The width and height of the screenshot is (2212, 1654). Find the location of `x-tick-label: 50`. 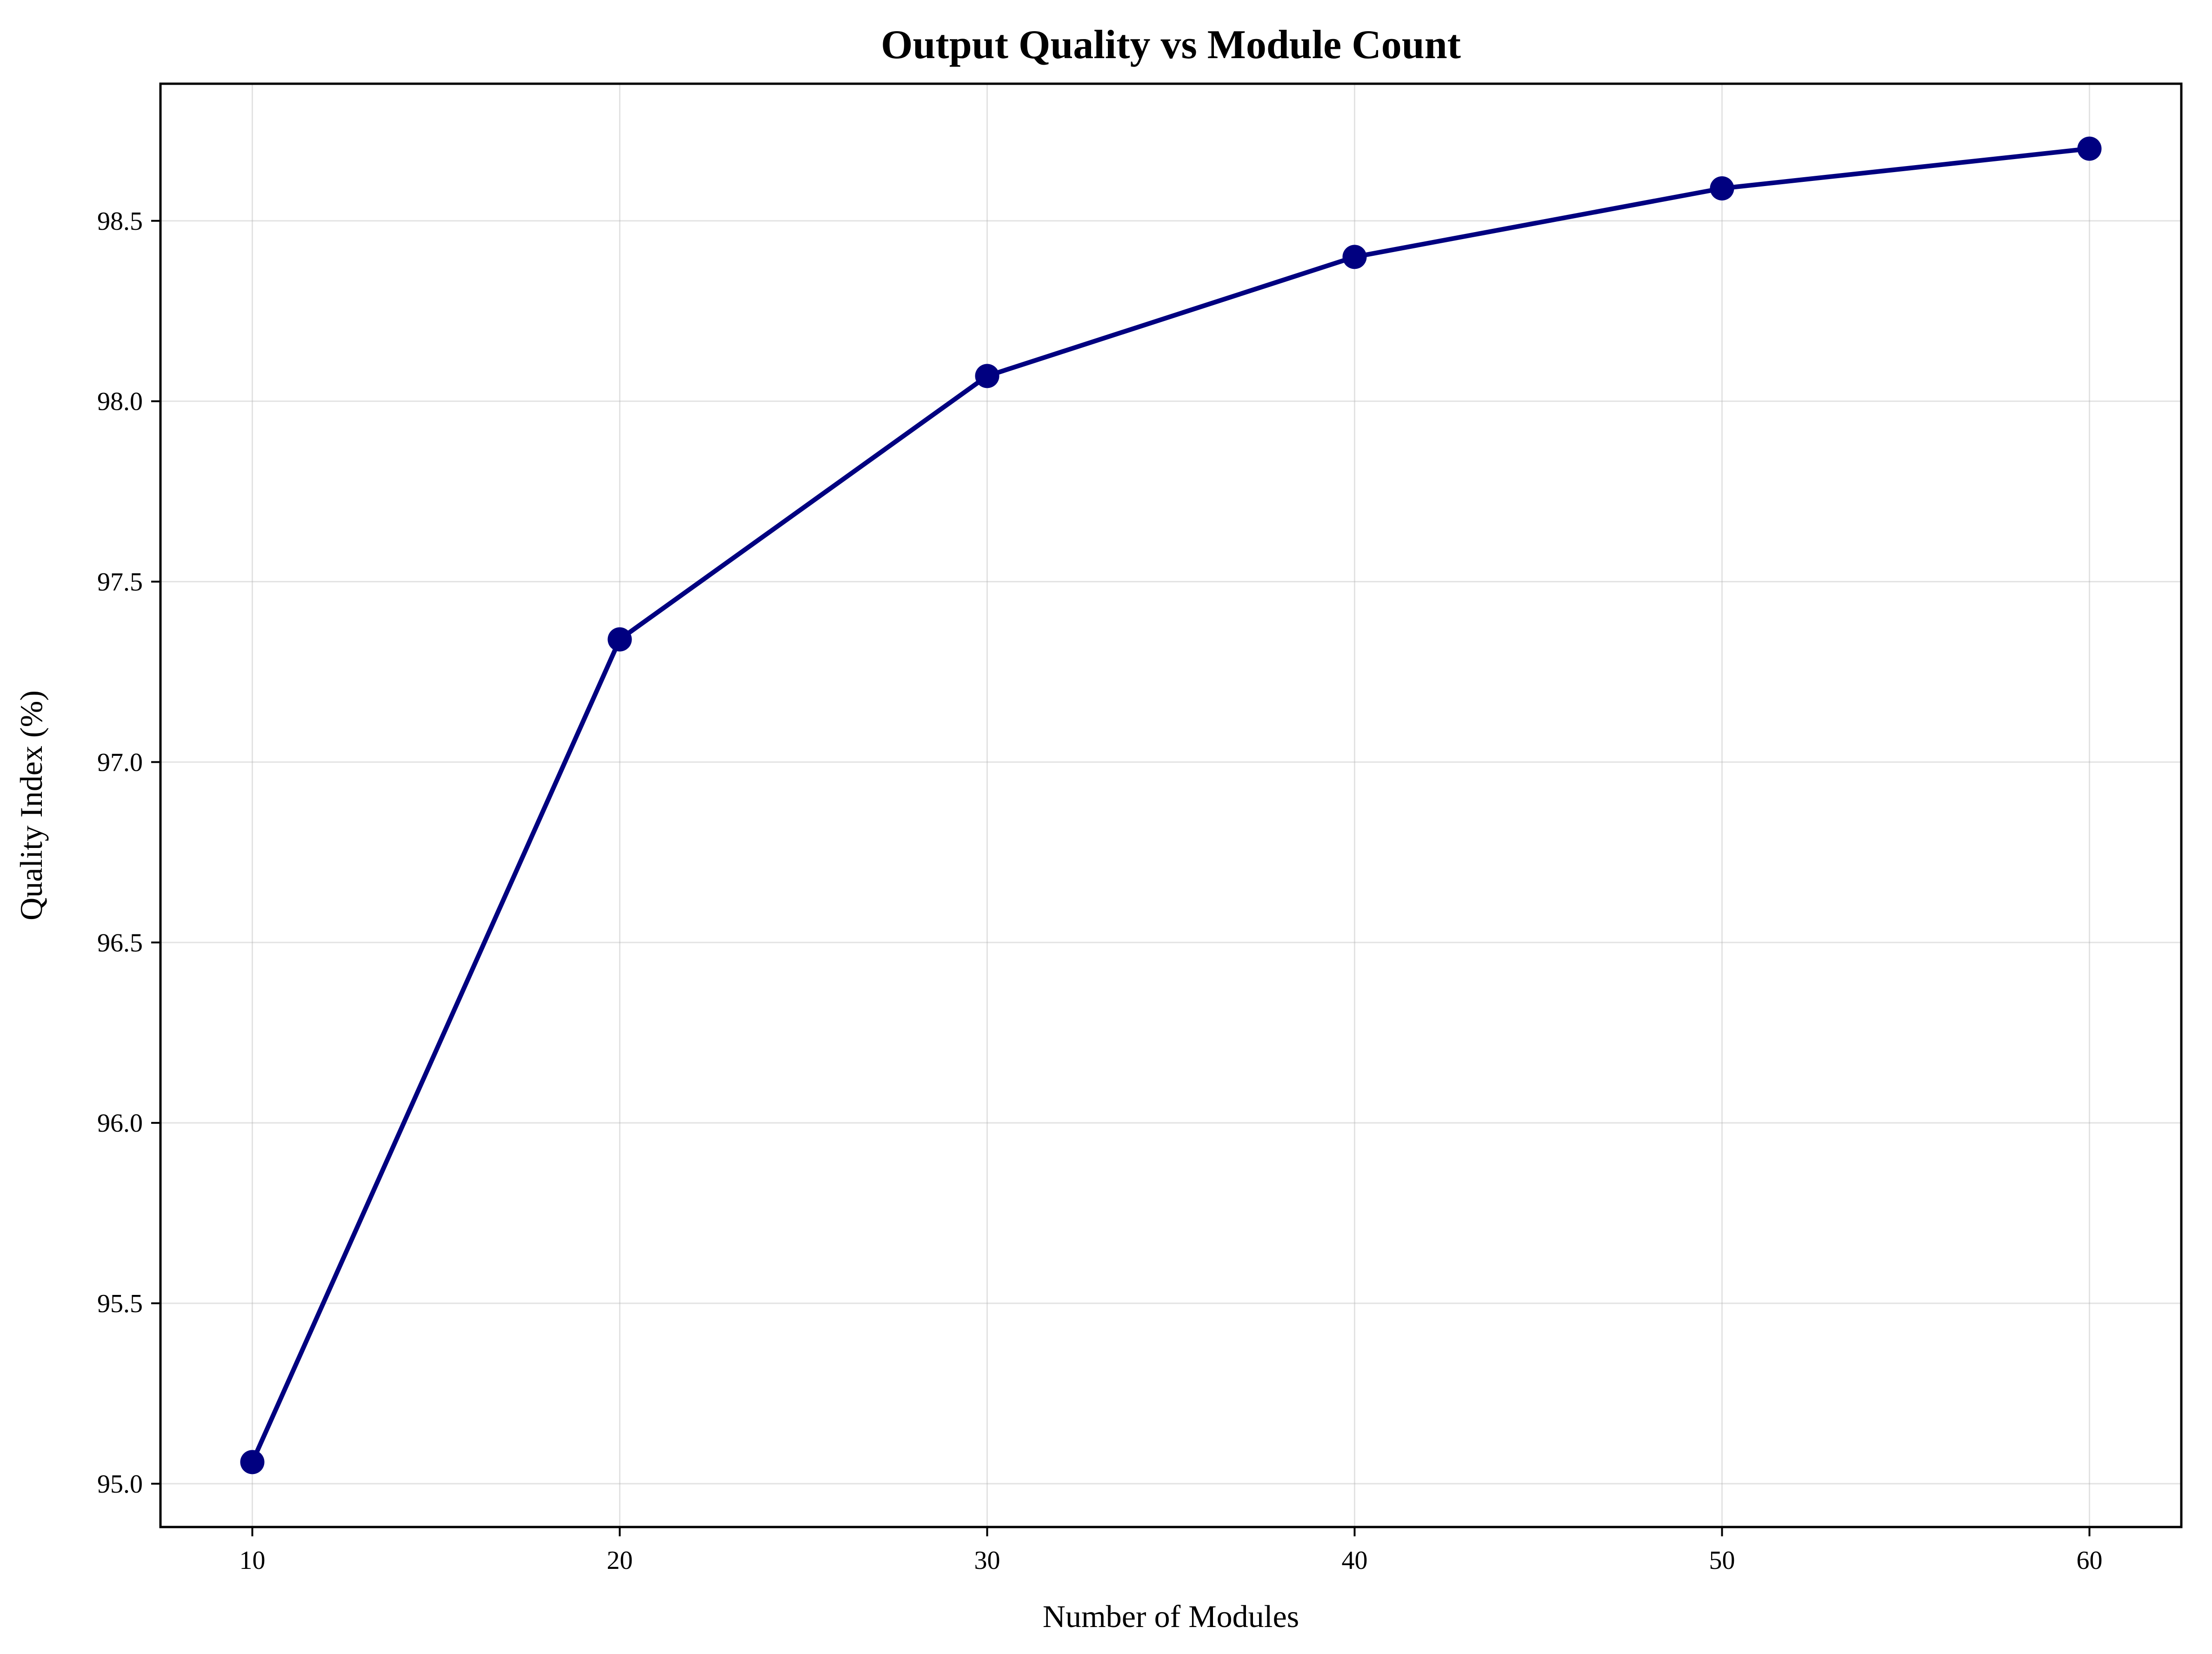

x-tick-label: 50 is located at coordinates (1722, 1560).